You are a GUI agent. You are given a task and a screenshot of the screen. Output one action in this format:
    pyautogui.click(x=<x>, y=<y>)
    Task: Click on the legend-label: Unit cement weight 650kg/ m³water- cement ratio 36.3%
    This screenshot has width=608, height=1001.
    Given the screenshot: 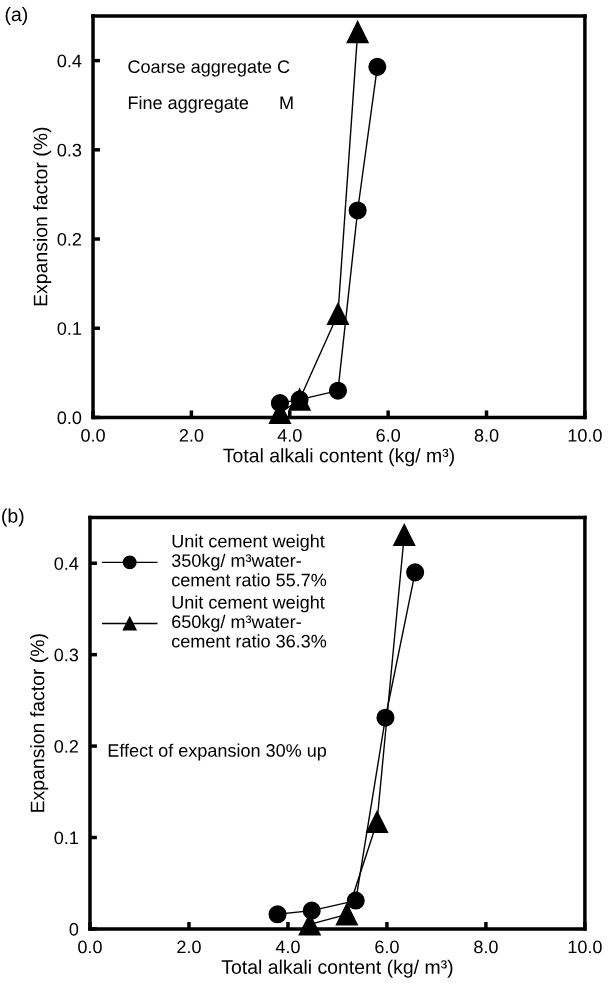 What is the action you would take?
    pyautogui.click(x=249, y=621)
    